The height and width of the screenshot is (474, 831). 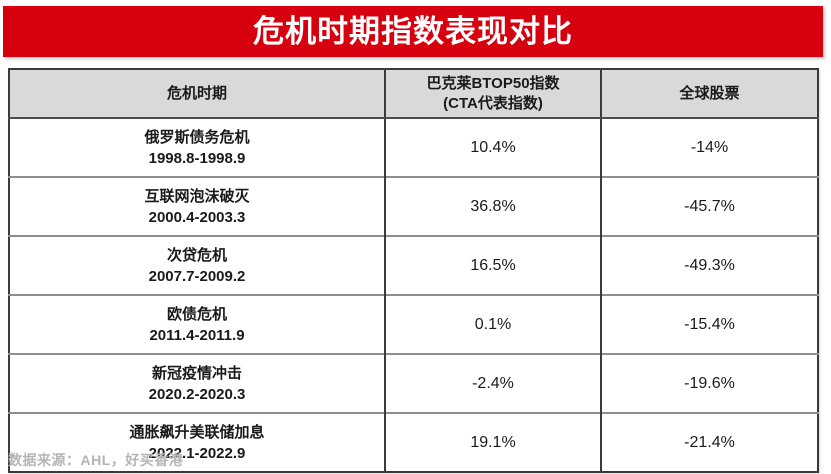 I want to click on page-title: 危机时期指数表现对比, so click(x=413, y=31).